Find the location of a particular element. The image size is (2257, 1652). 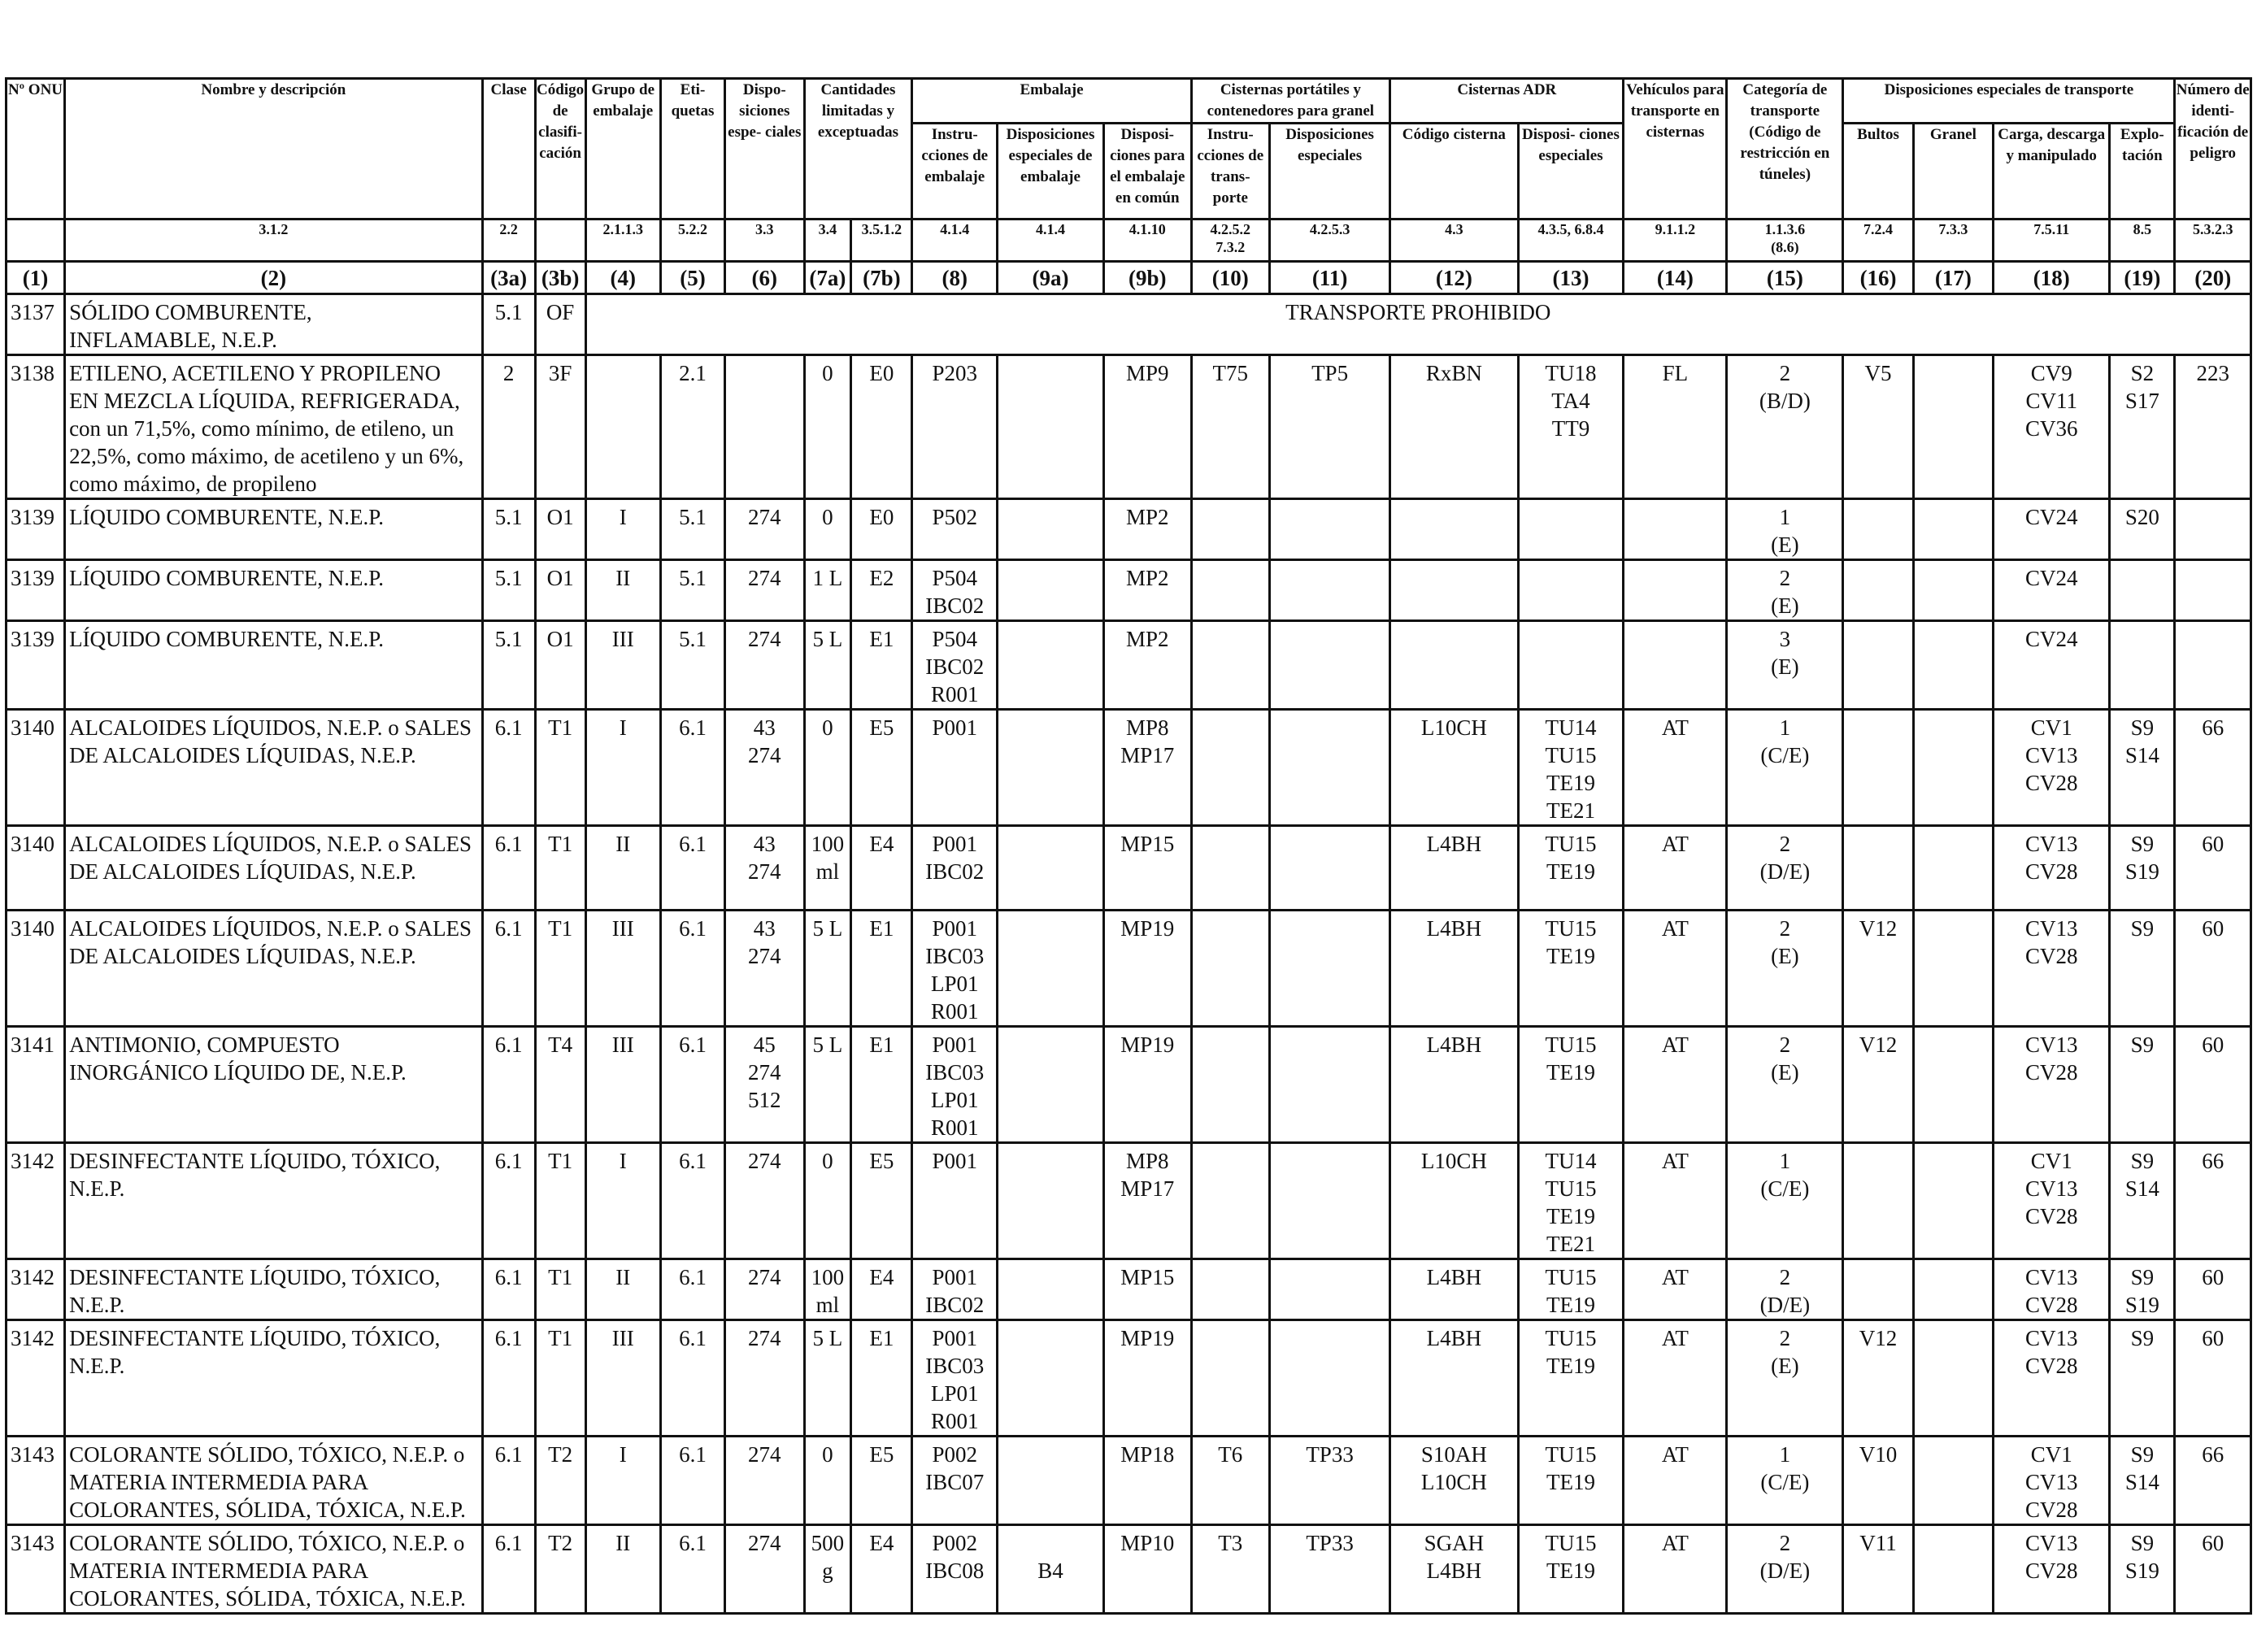

ref-cell: 4.2.5.3 is located at coordinates (1330, 240).